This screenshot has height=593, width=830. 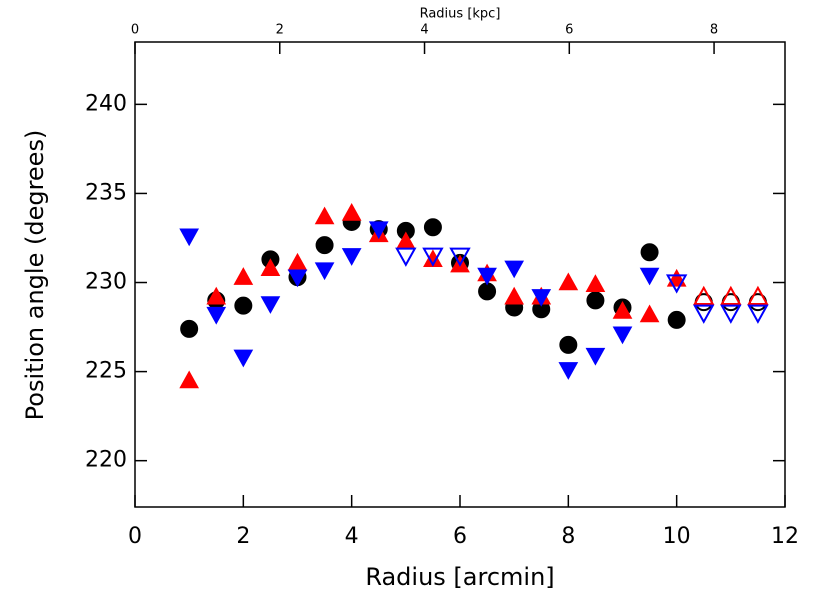 What do you see at coordinates (106, 282) in the screenshot?
I see `y-tick-label: 230` at bounding box center [106, 282].